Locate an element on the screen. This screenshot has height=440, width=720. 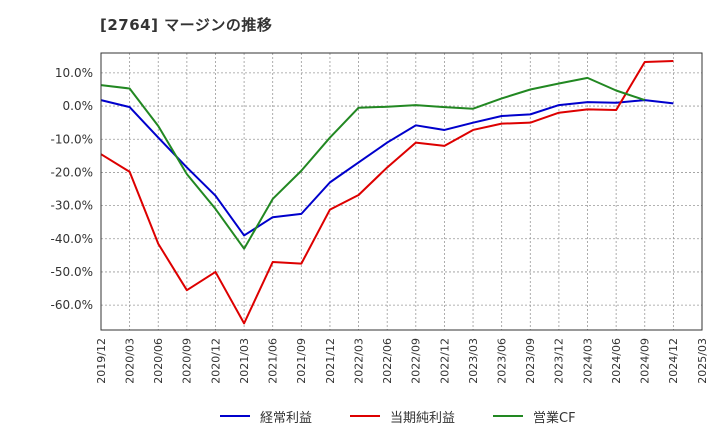
x-tick-label: 2024/06 is located at coordinates (616, 361).